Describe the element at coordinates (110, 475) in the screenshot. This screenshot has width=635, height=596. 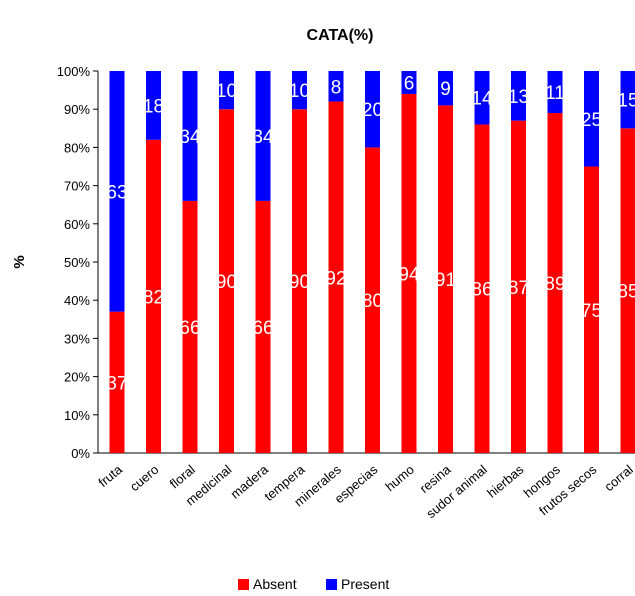
I see `x-tick-label: fruta` at that location.